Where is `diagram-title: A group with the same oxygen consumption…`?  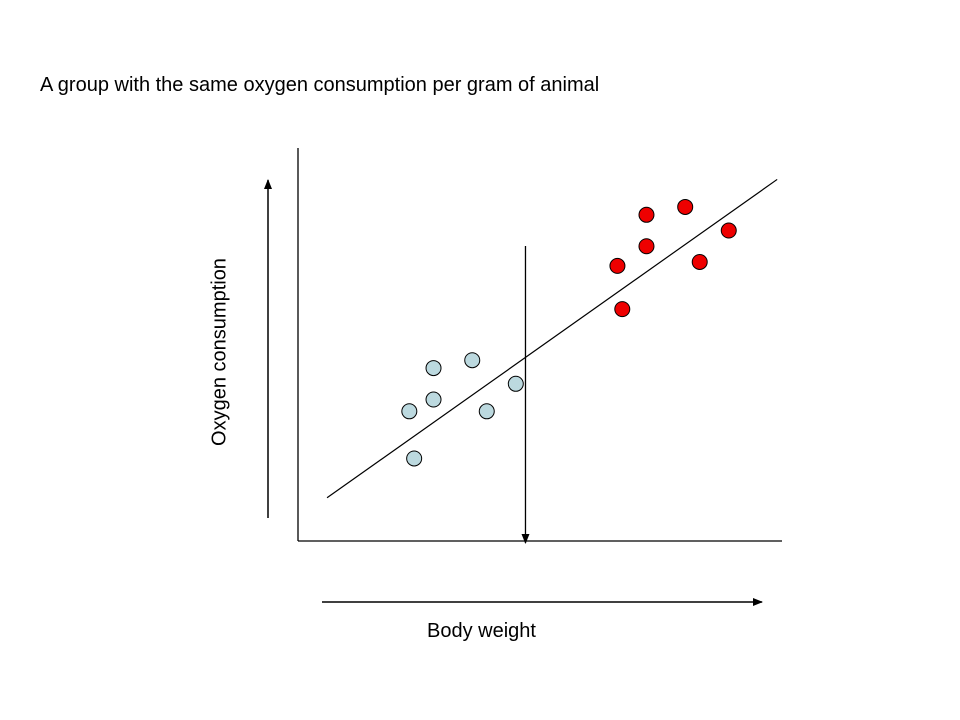 diagram-title: A group with the same oxygen consumption… is located at coordinates (320, 85).